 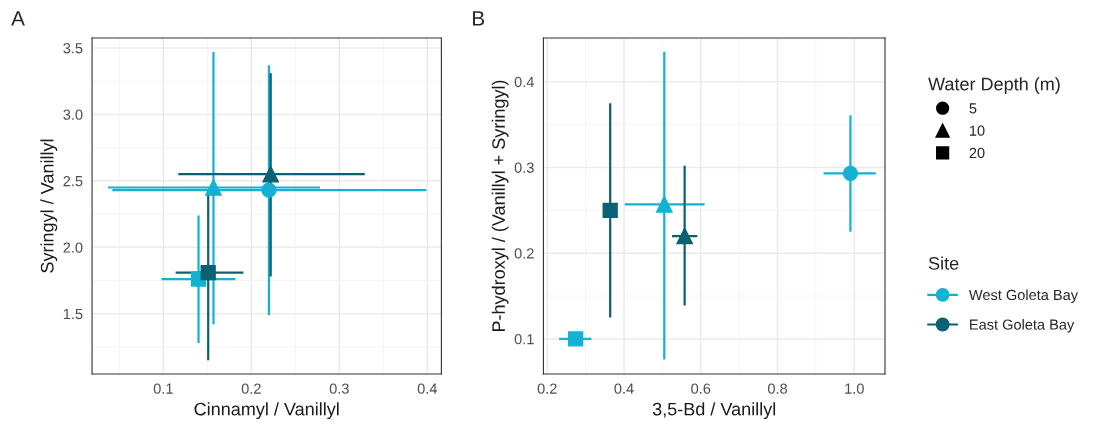 What do you see at coordinates (339, 388) in the screenshot?
I see `x-tick-label: 0.3` at bounding box center [339, 388].